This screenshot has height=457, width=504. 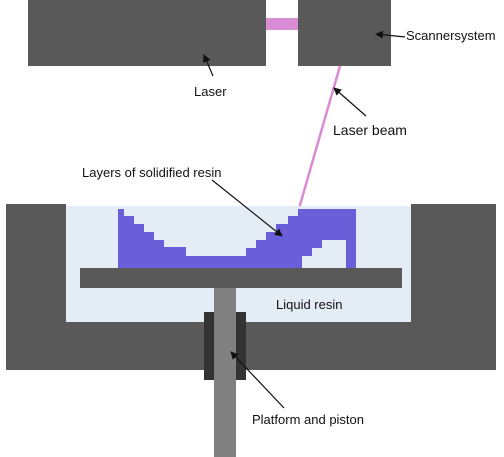 I want to click on piston-seal-right, so click(x=241, y=346).